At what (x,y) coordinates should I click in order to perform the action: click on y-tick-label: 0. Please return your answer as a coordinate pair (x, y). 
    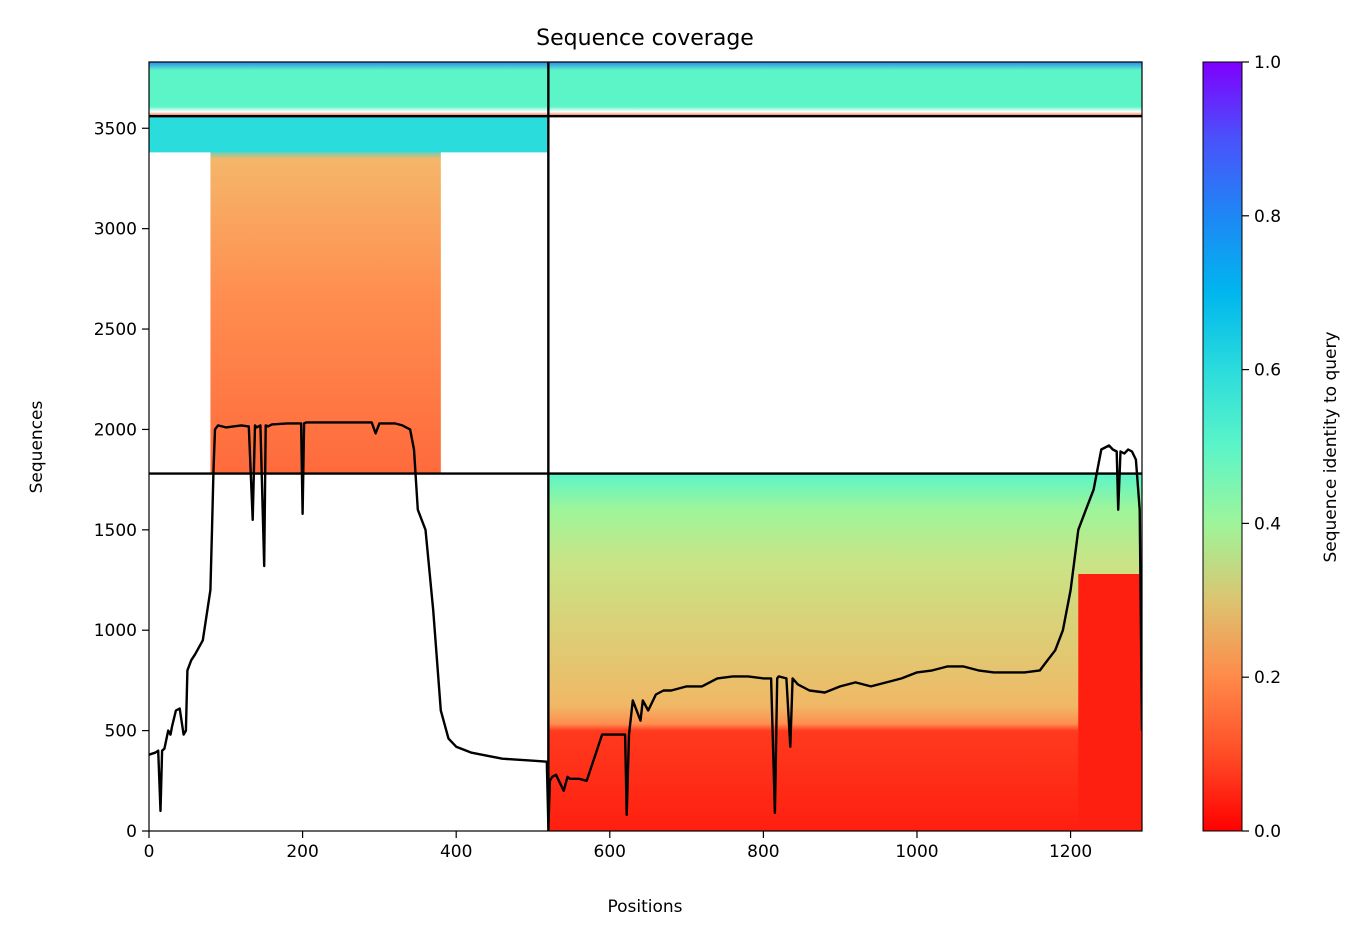
    Looking at the image, I should click on (131, 832).